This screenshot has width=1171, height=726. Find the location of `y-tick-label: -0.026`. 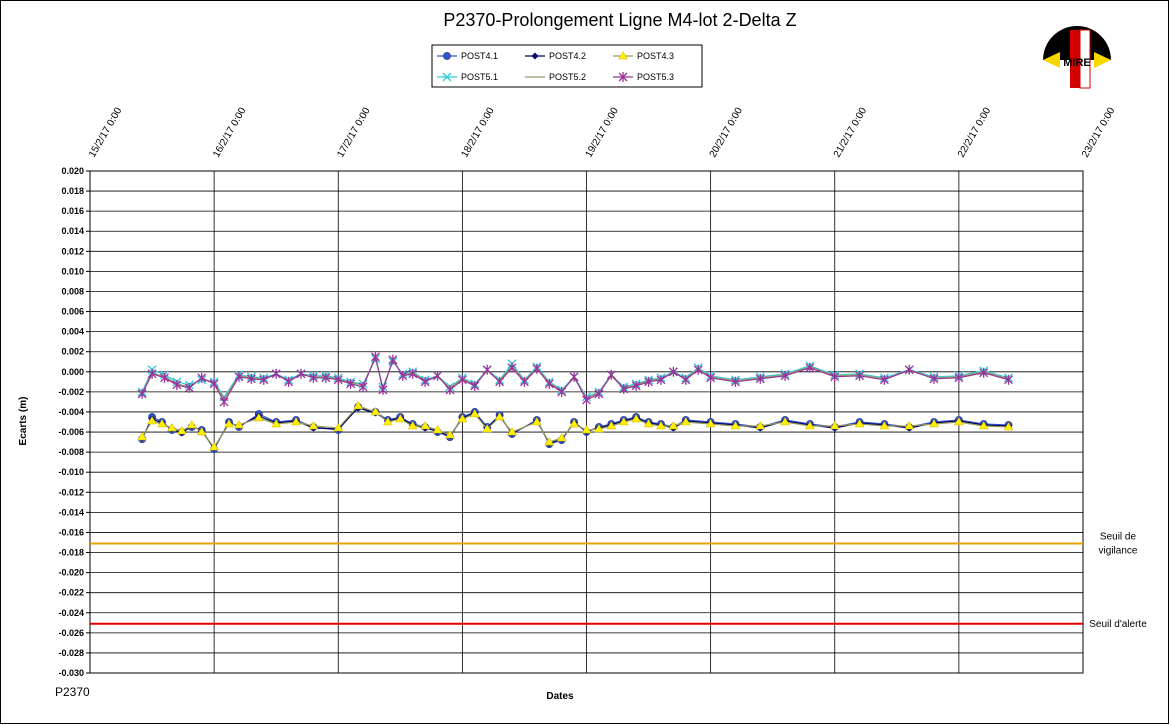

y-tick-label: -0.026 is located at coordinates (71, 633).